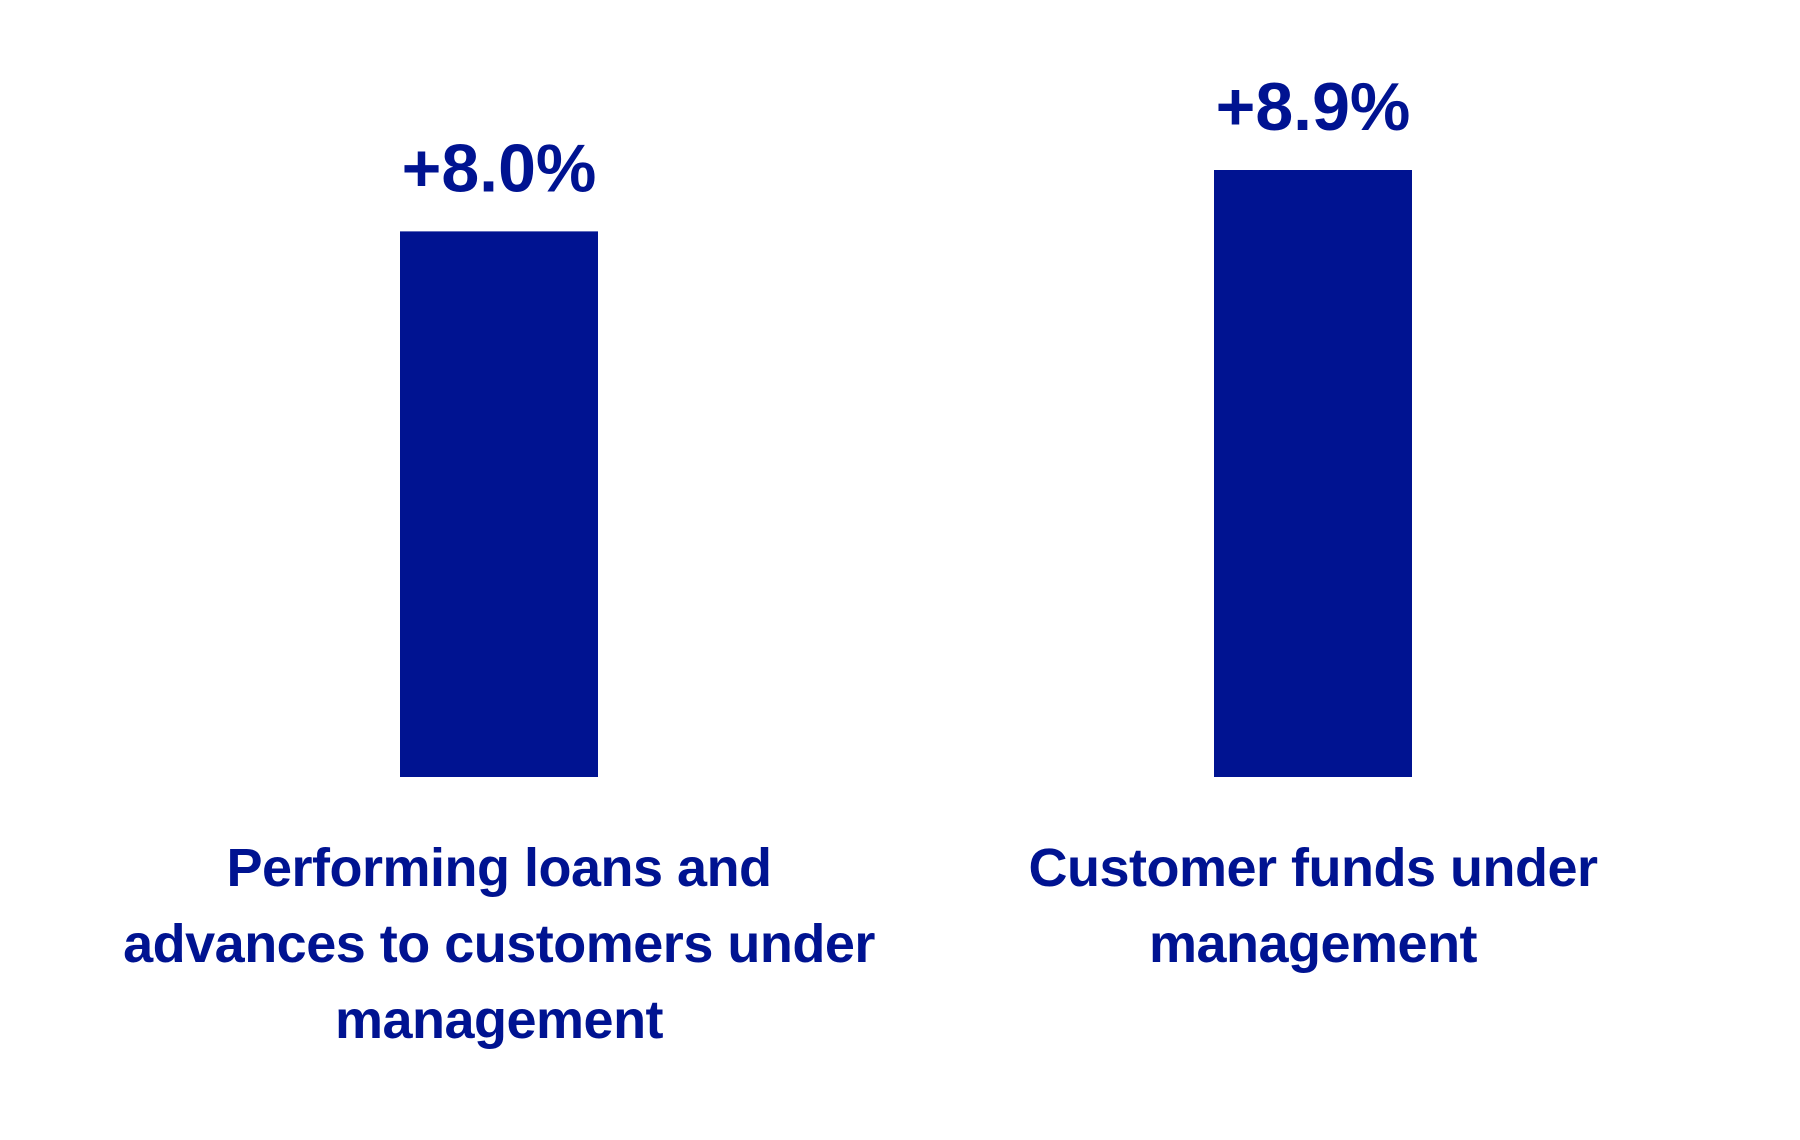 The height and width of the screenshot is (1140, 1800). I want to click on value-label: +8.0%, so click(499, 168).